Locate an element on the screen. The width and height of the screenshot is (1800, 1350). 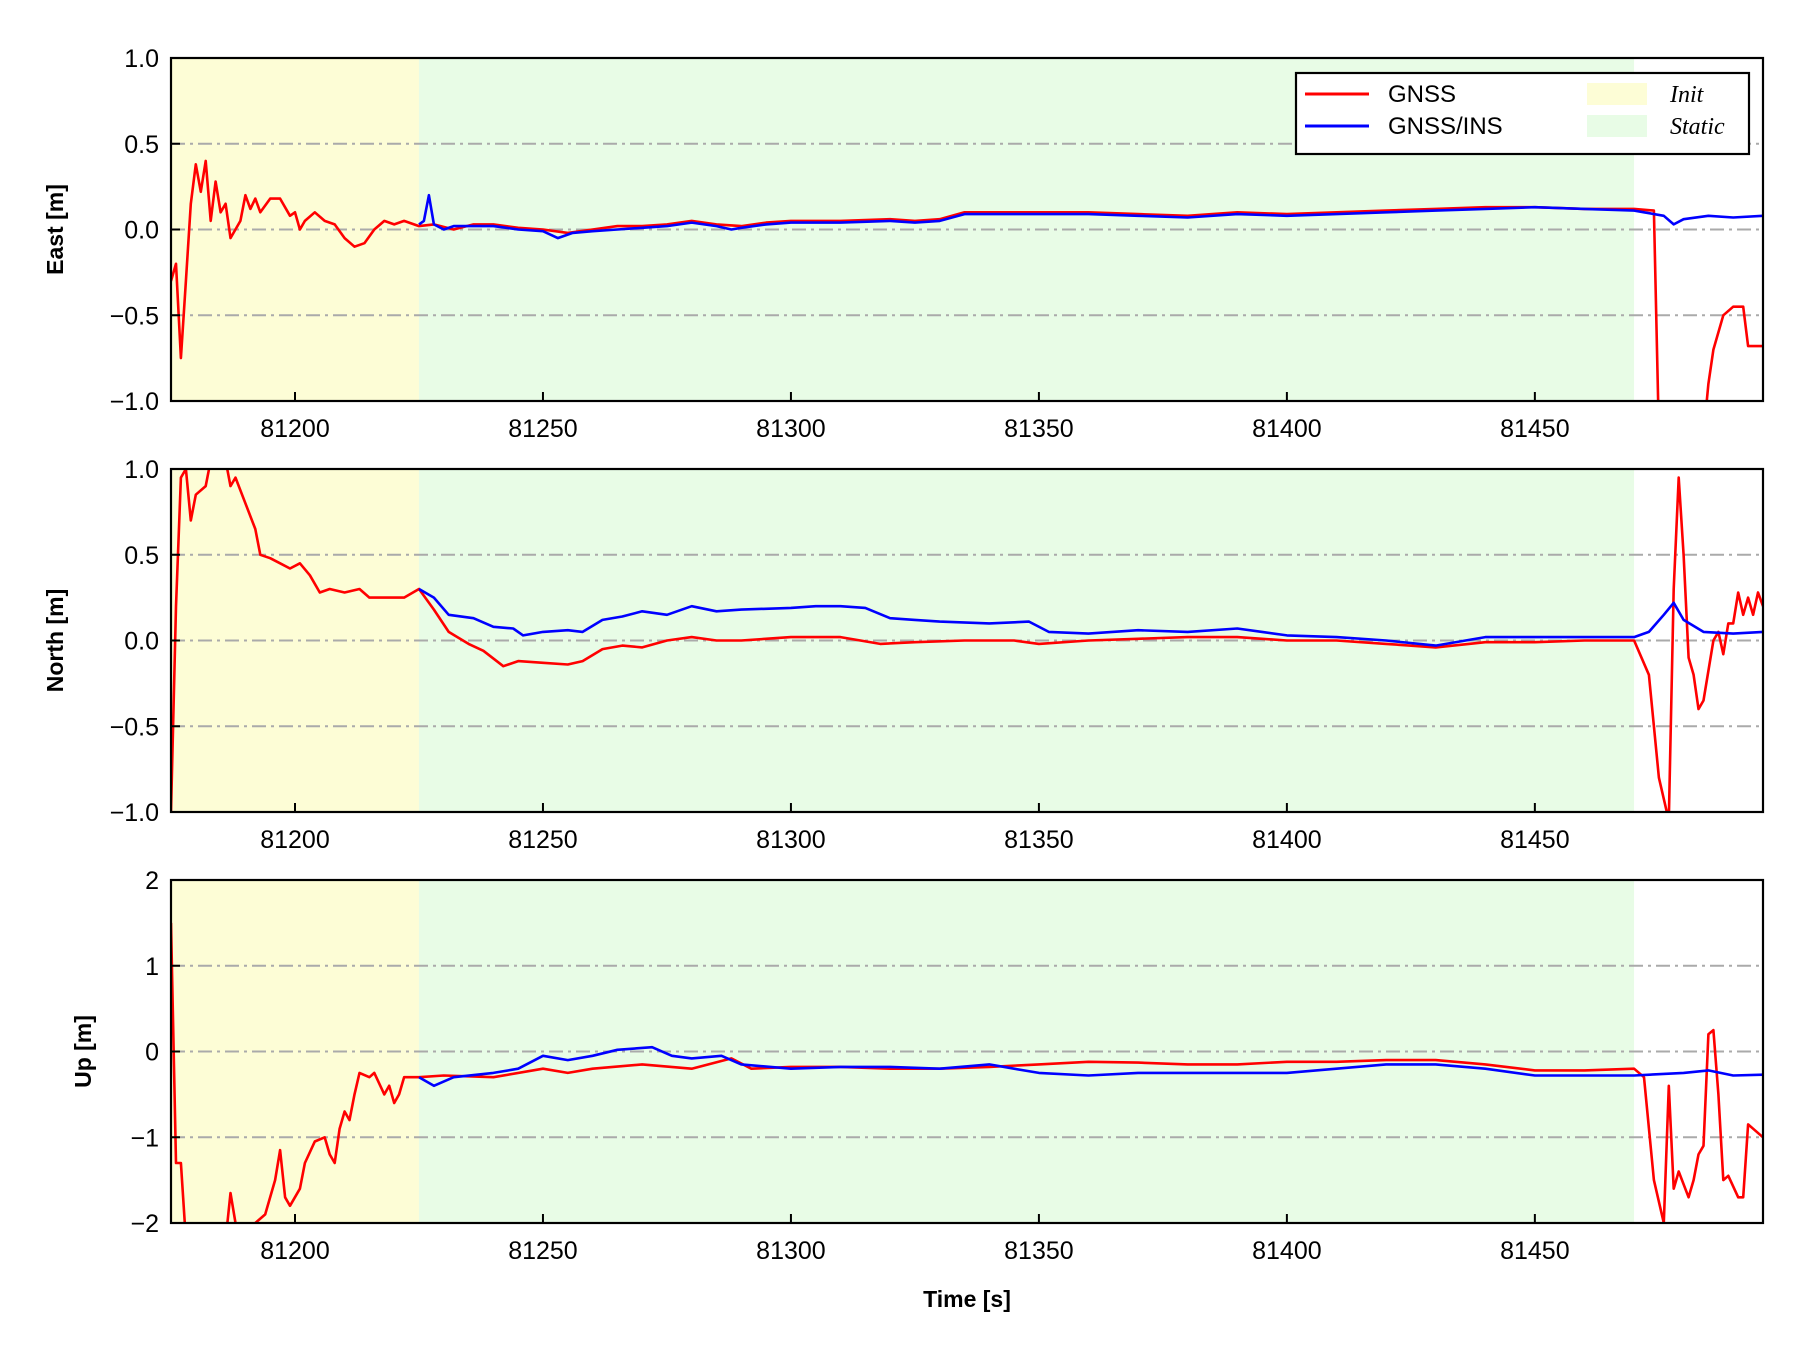
y-tick-label: 0 is located at coordinates (152, 1053).